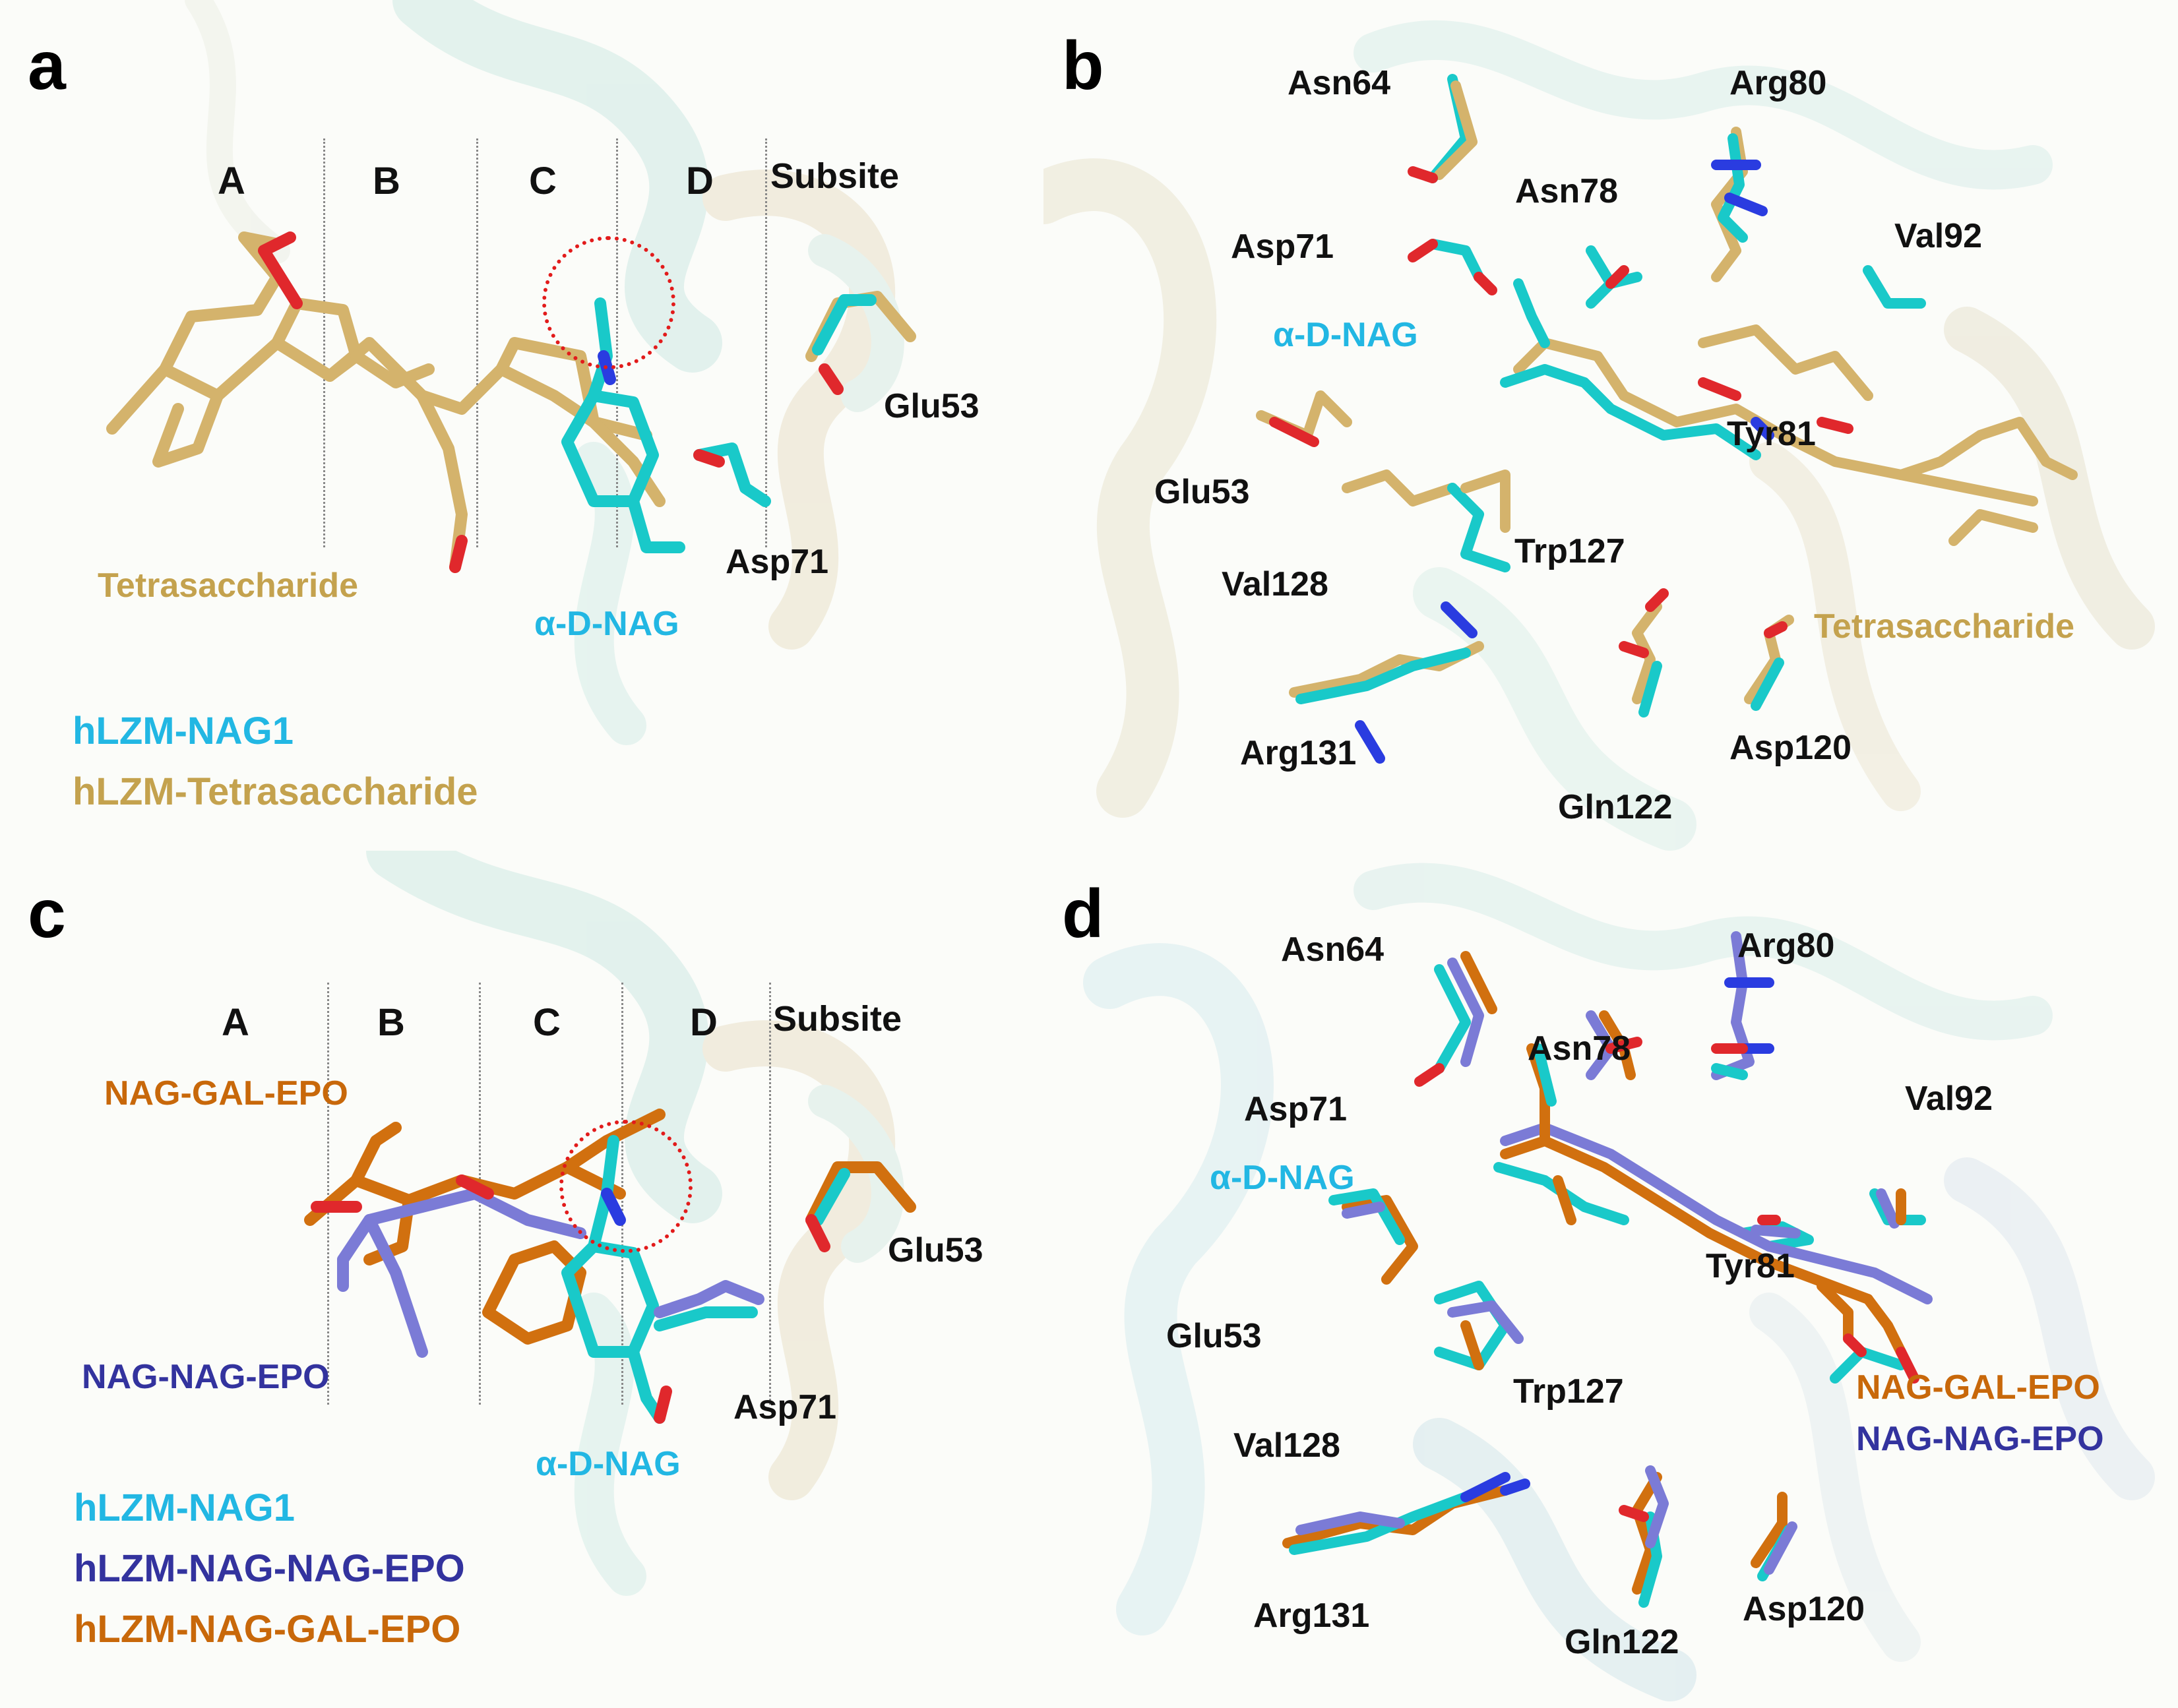 This screenshot has height=1708, width=2178. Describe the element at coordinates (47, 66) in the screenshot. I see `panel-label: a` at that location.